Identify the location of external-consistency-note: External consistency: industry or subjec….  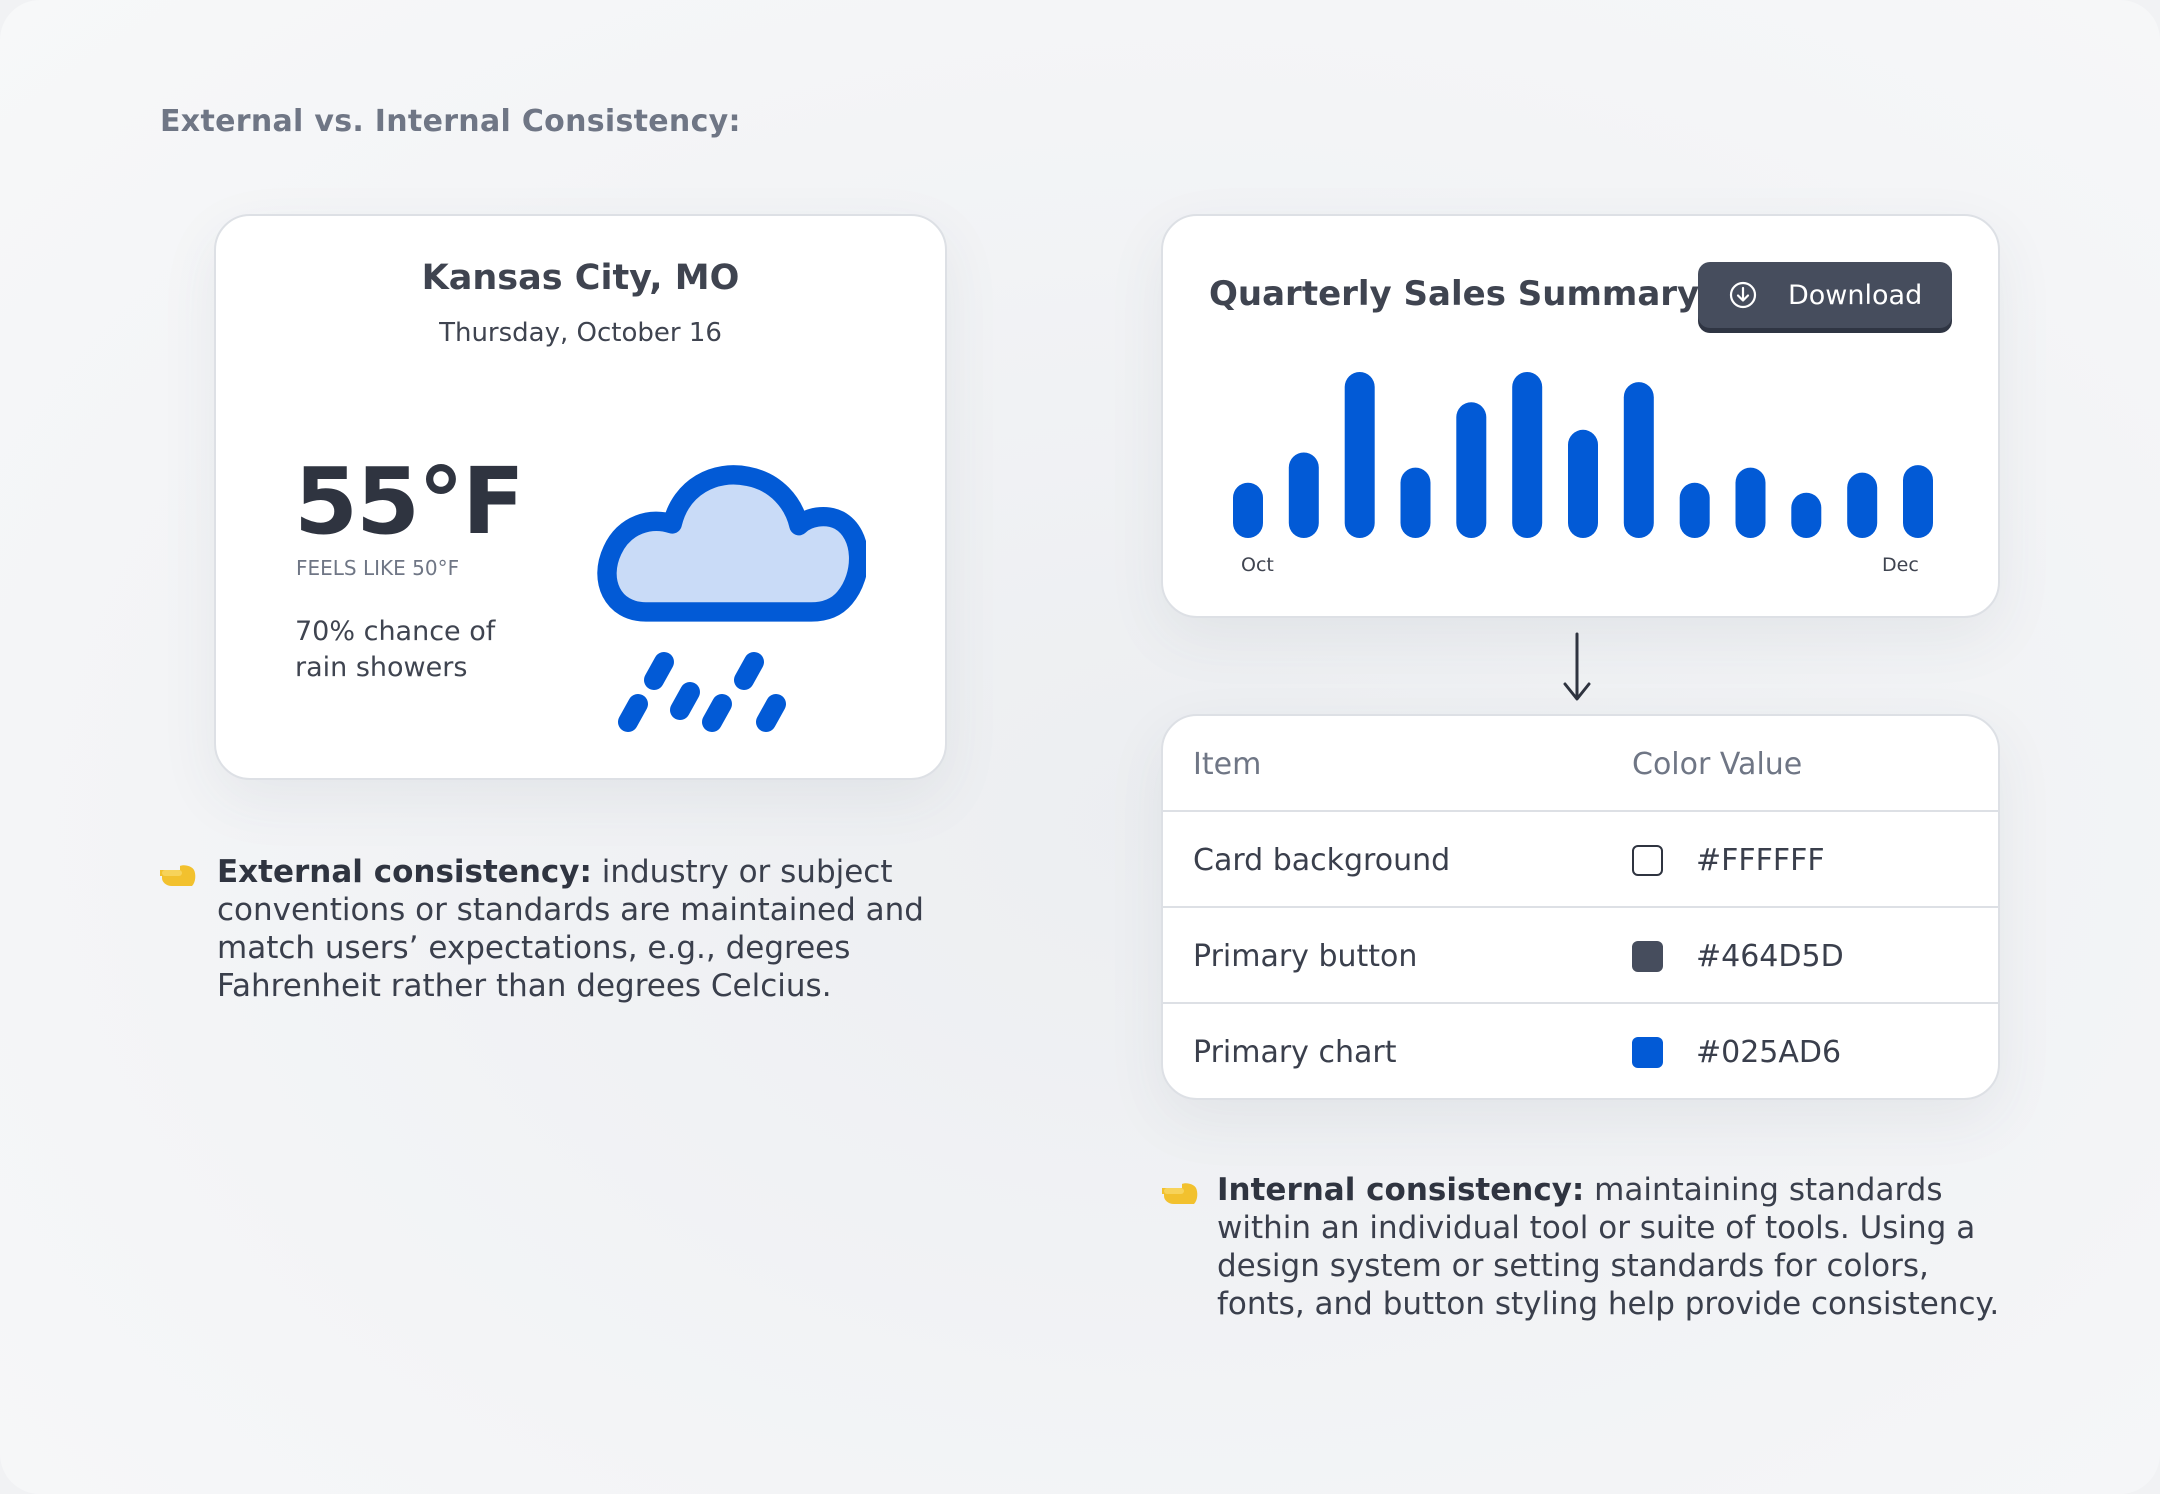
(577, 929).